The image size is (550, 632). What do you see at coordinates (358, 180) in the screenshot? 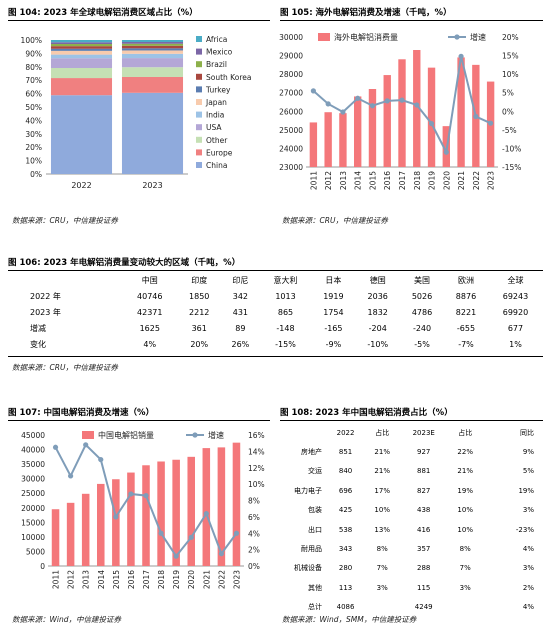
I see `x-tick-label: 2014` at bounding box center [358, 180].